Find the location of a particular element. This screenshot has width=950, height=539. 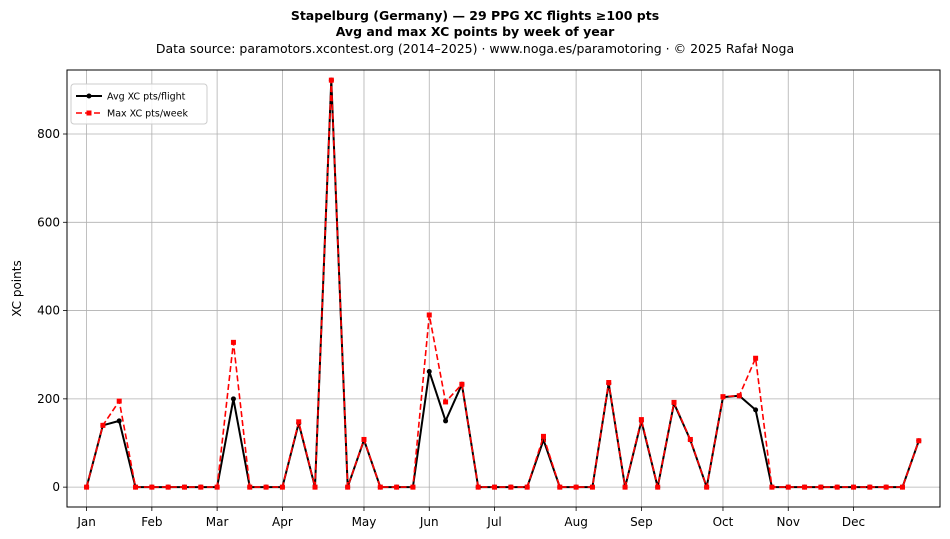

chart-title-line2: Avg and max XC points by week of year is located at coordinates (475, 31).